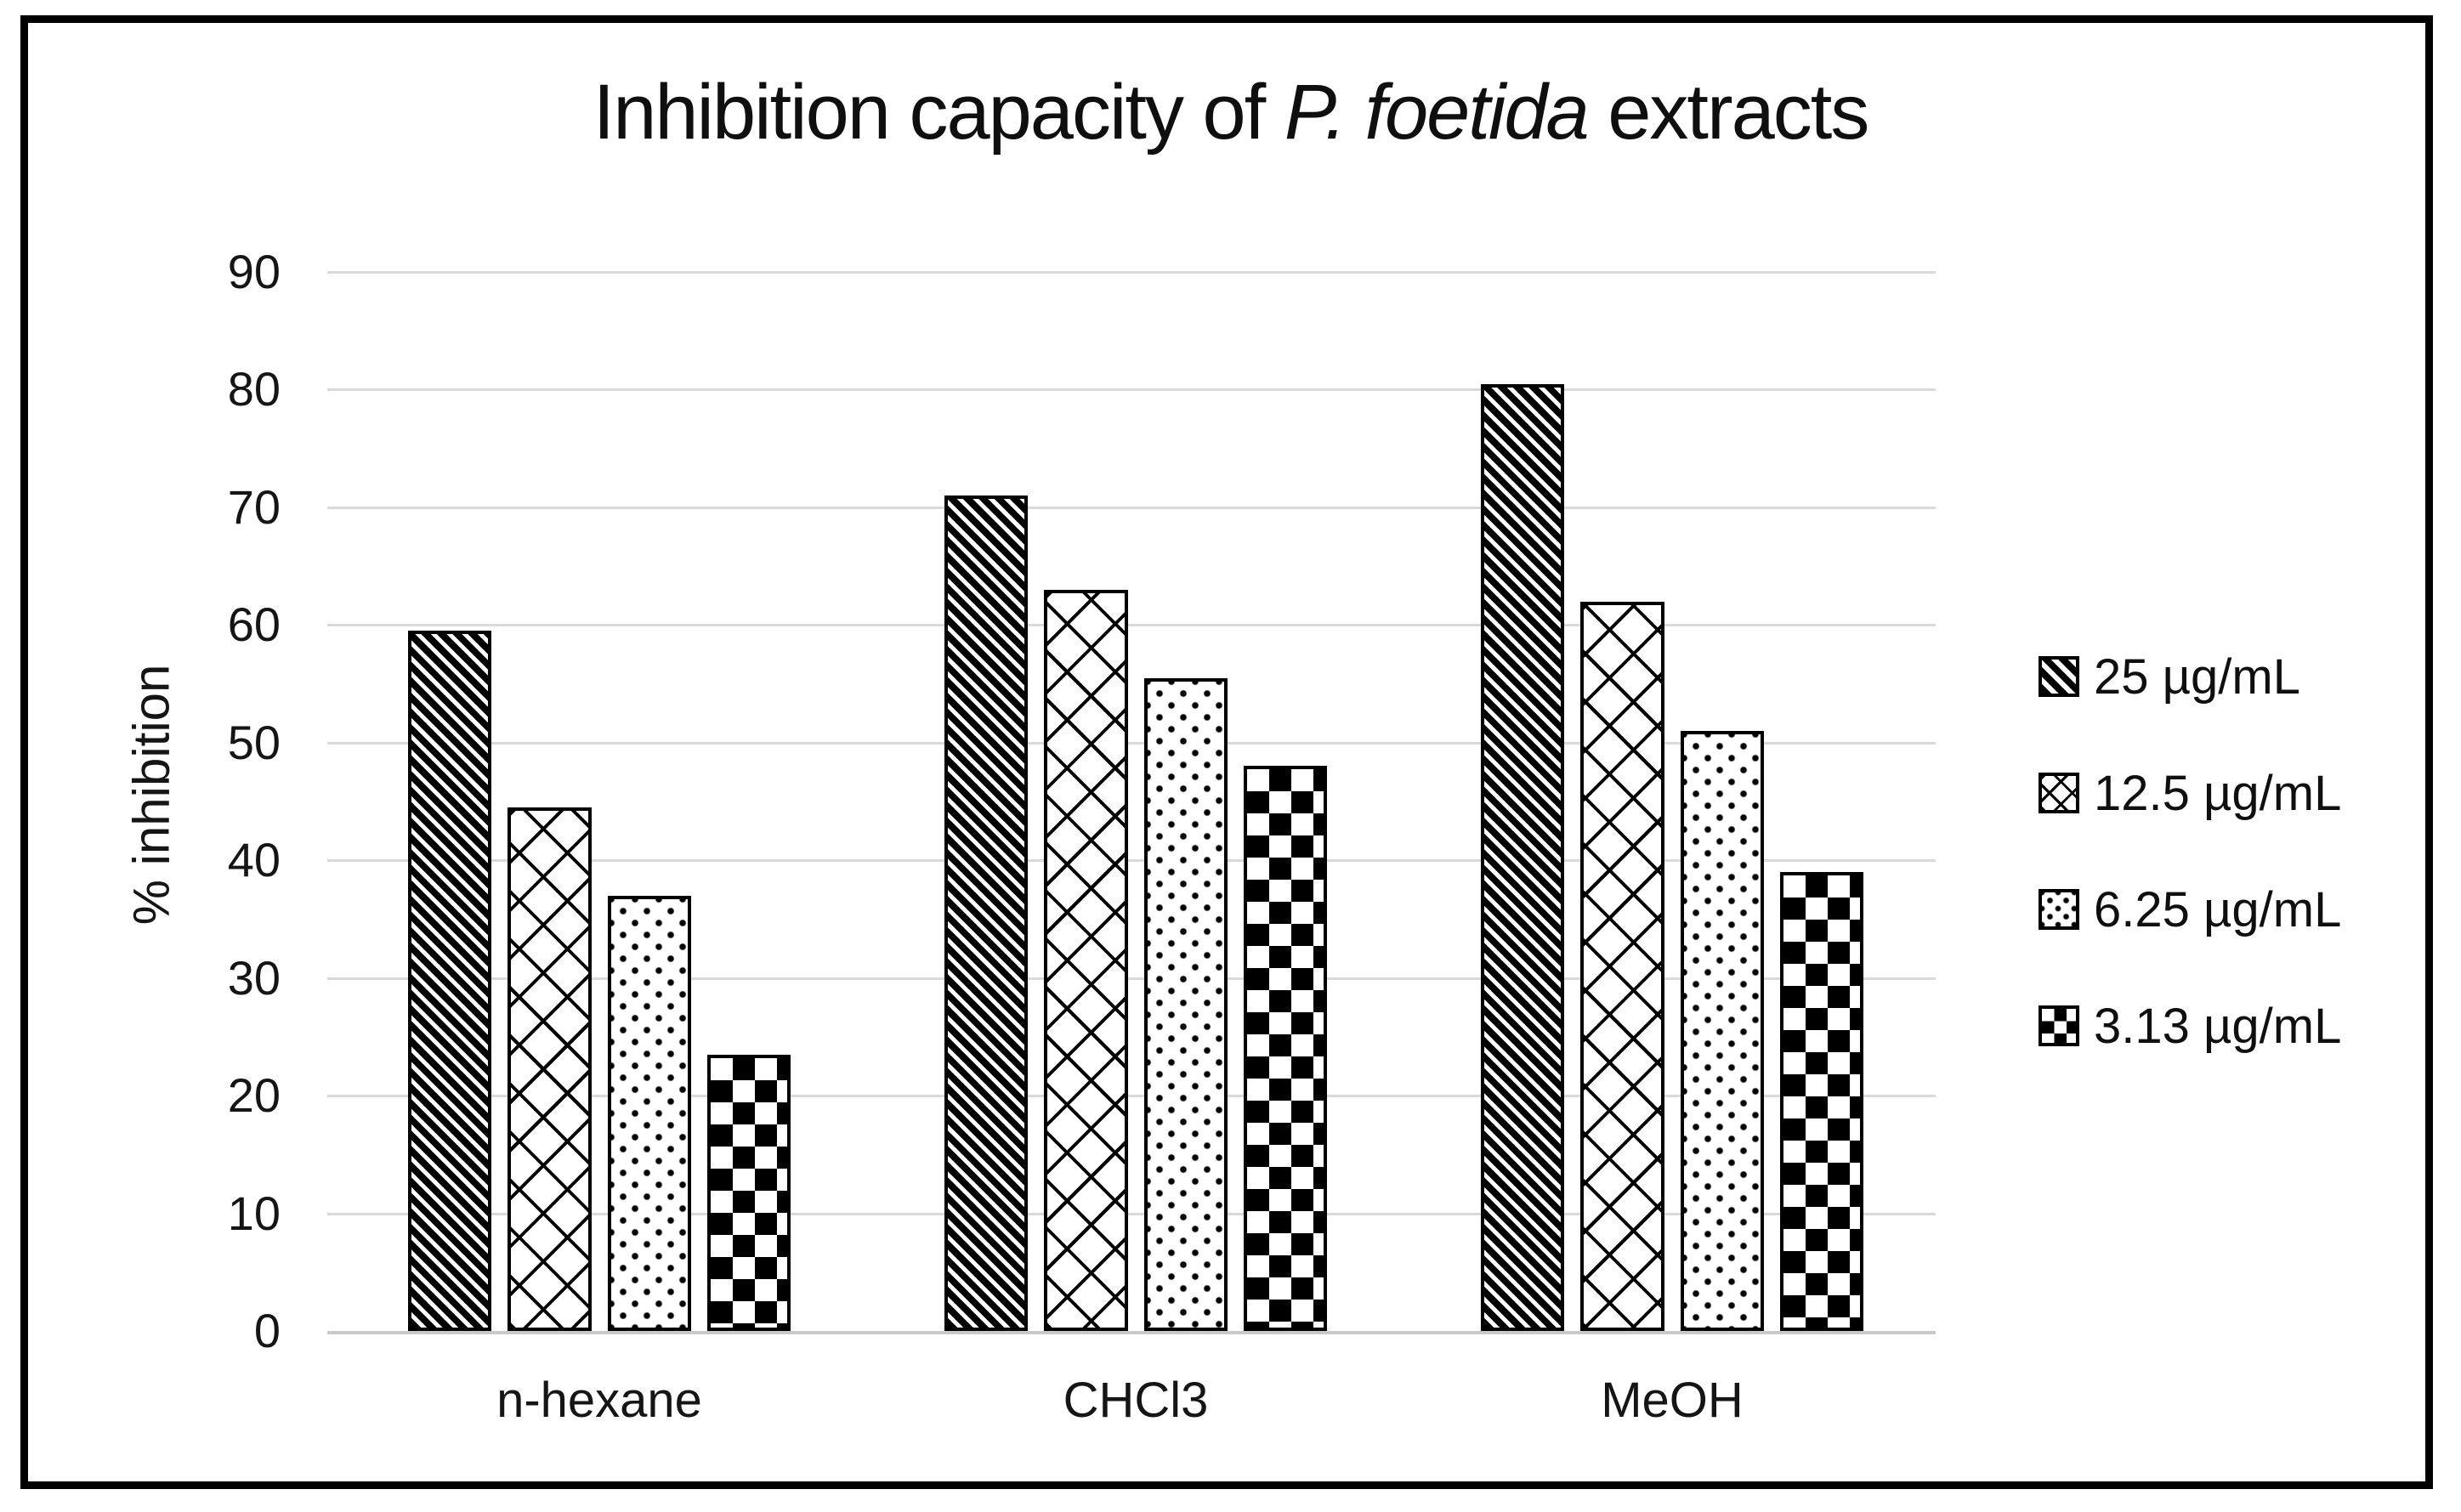 The height and width of the screenshot is (1512, 2461). What do you see at coordinates (649, 1113) in the screenshot?
I see `bar-6.25 µg/mL-n-hexane` at bounding box center [649, 1113].